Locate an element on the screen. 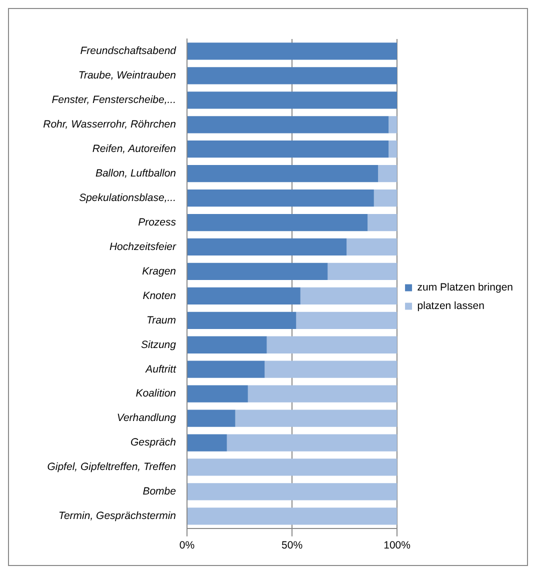 This screenshot has width=536, height=574. y-tick-label: Gipfel, Gipfeltreffen, Treffen is located at coordinates (111, 467).